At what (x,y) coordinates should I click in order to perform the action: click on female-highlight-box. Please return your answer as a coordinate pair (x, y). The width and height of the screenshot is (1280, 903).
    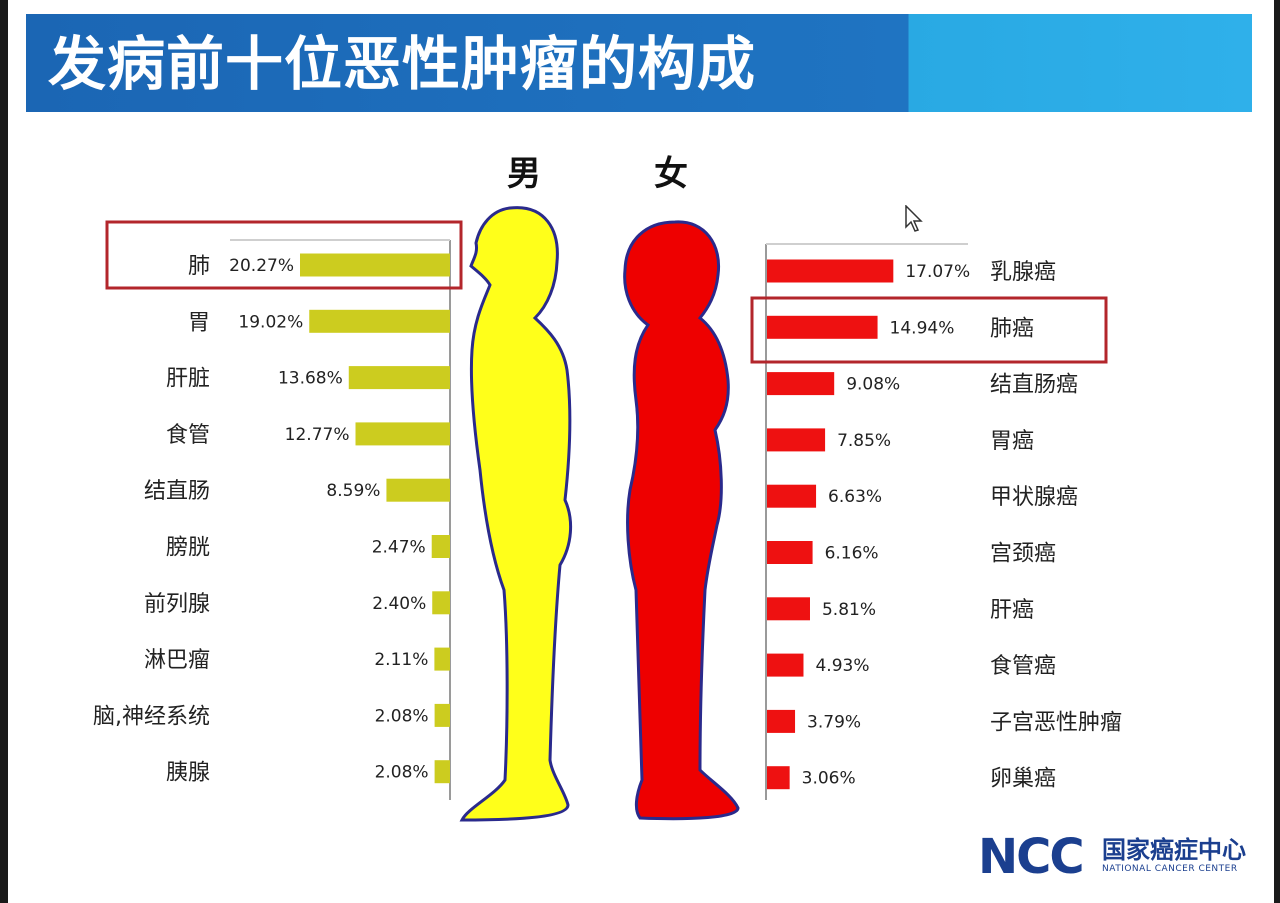
    Looking at the image, I should click on (929, 330).